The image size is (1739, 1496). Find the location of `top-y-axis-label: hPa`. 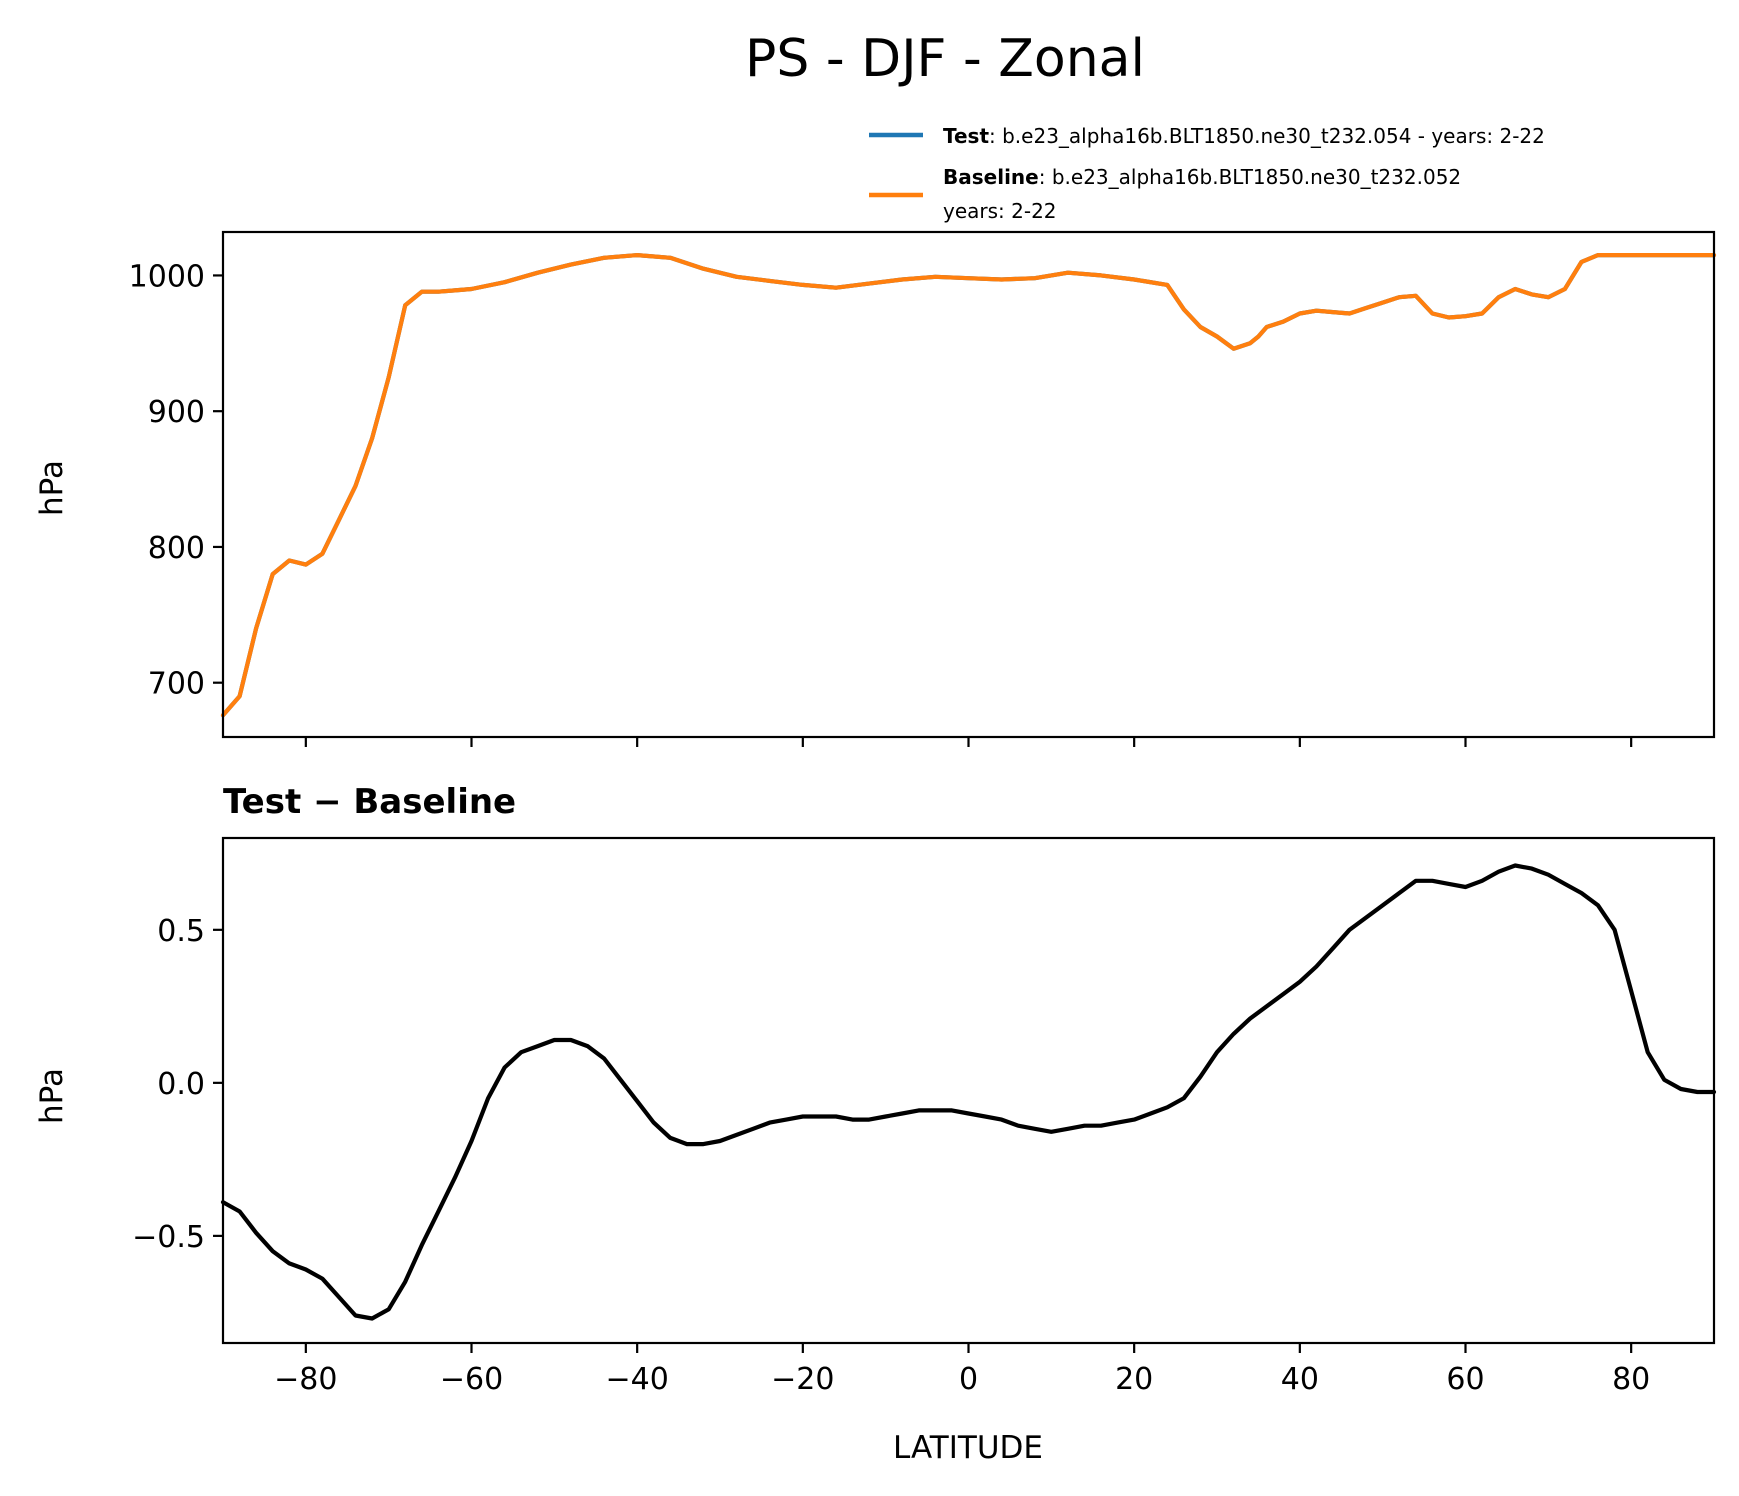

top-y-axis-label: hPa is located at coordinates (52, 488).